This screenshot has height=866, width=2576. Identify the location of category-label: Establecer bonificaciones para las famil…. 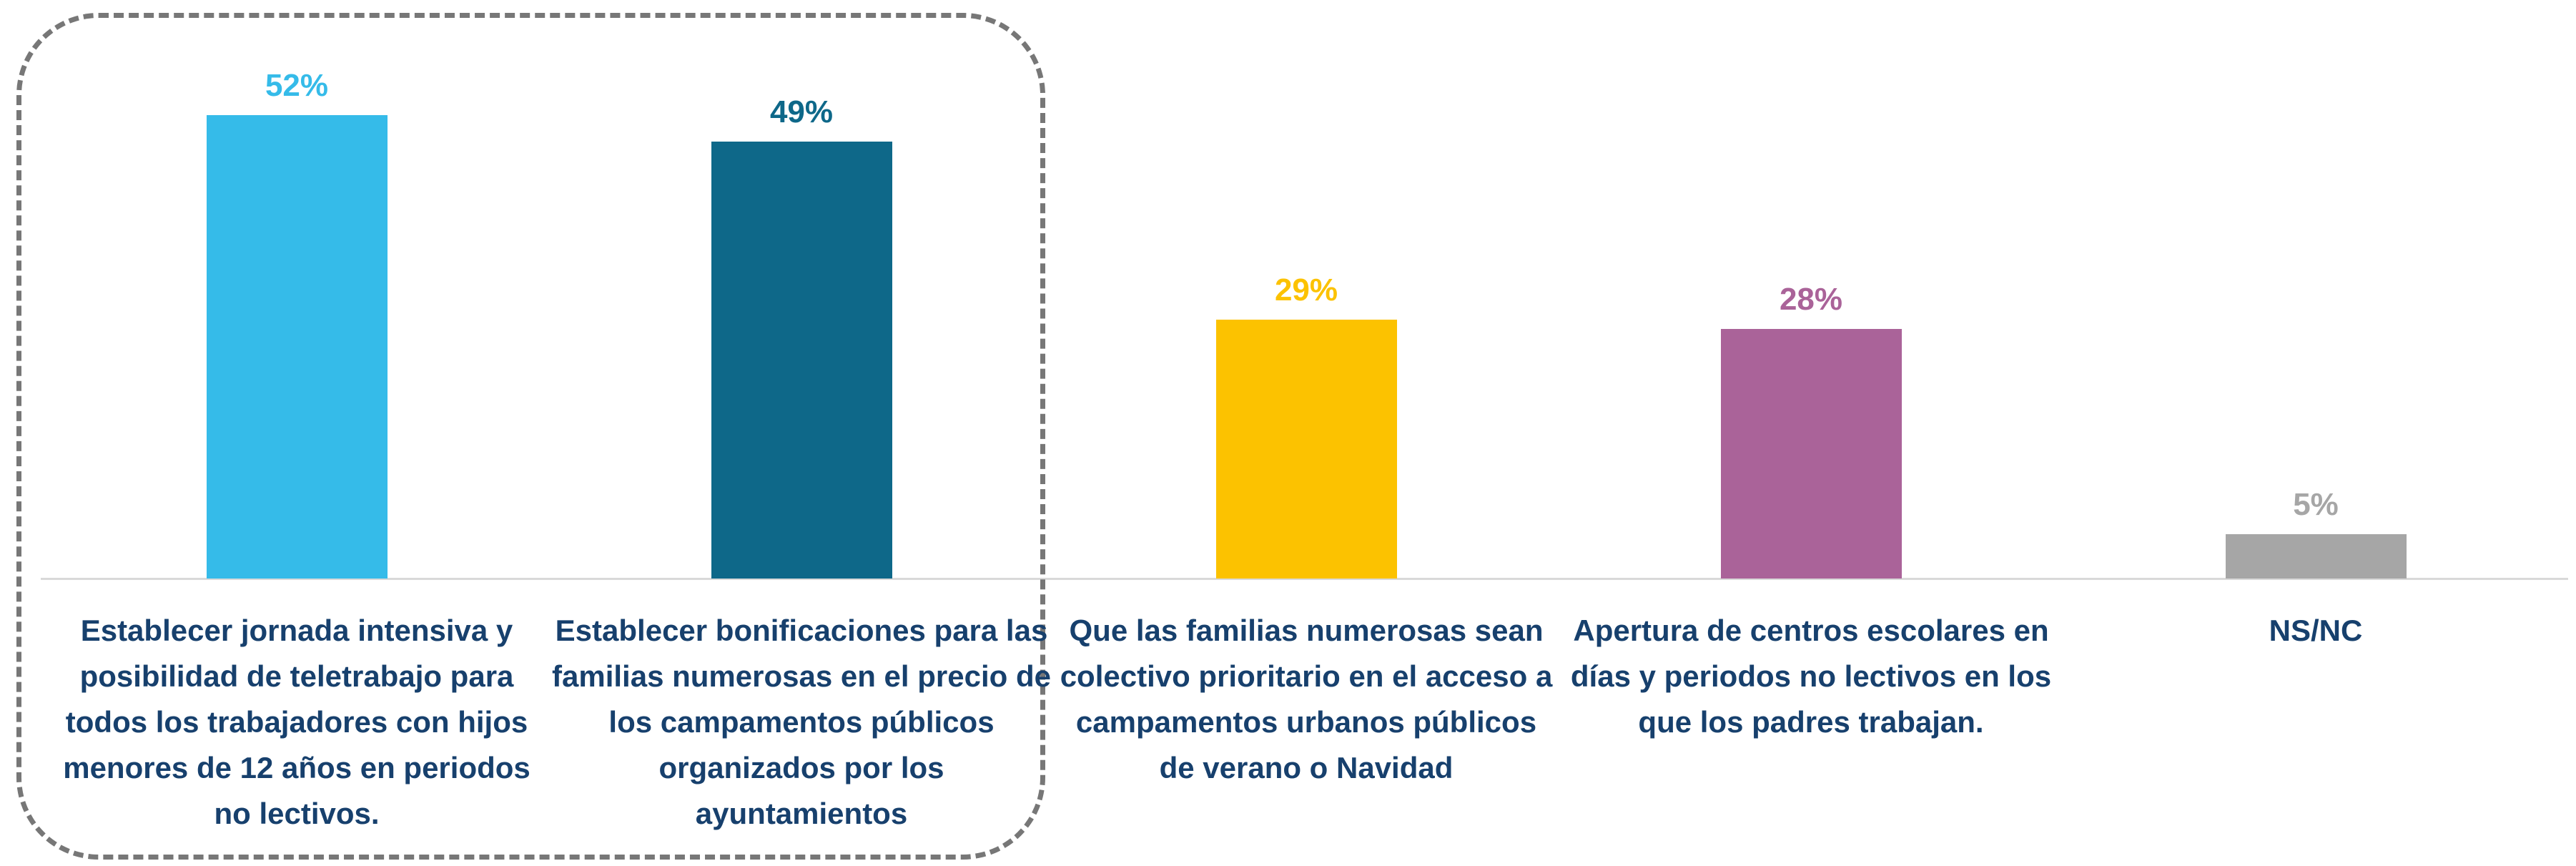
(801, 722).